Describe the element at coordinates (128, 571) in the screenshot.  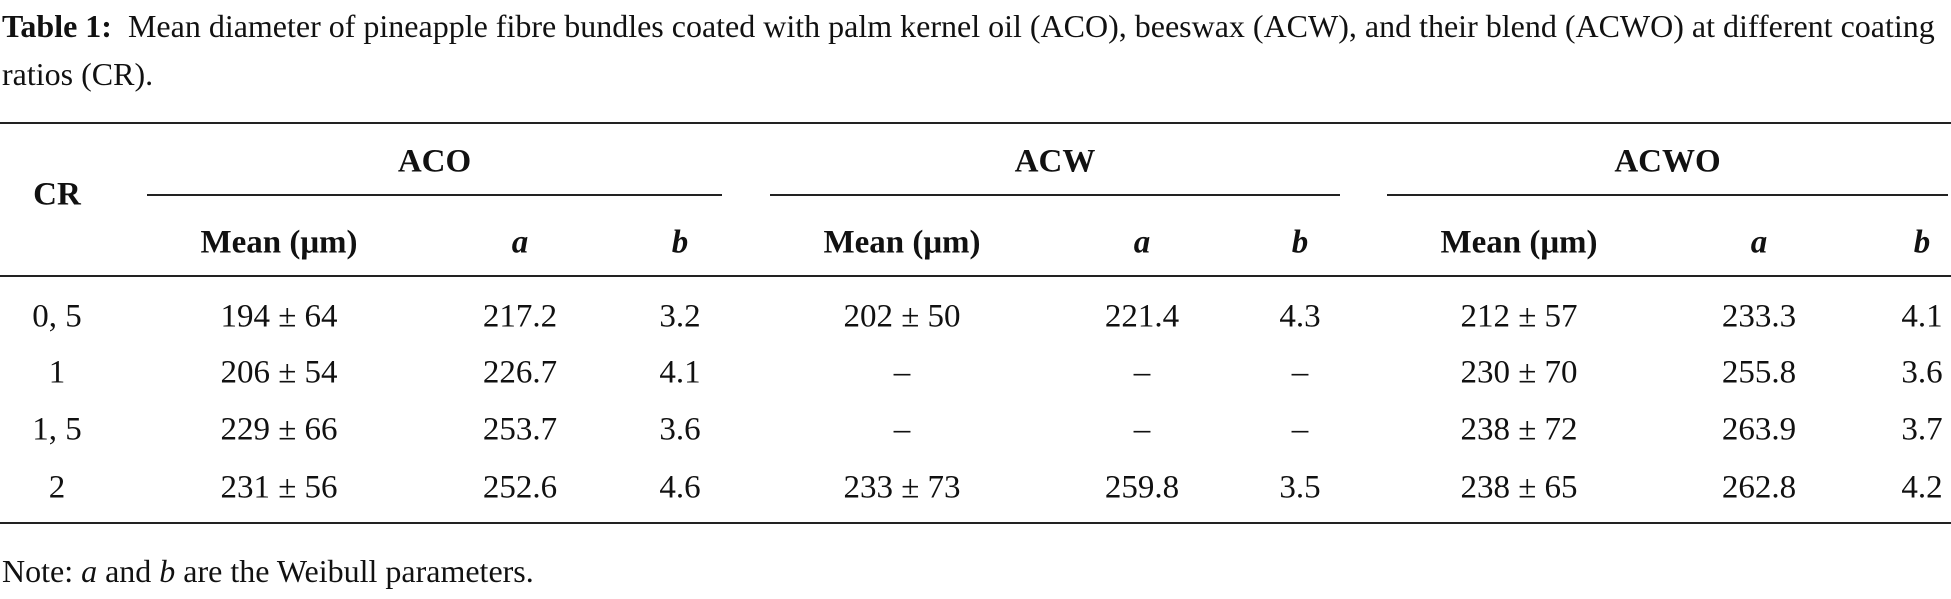
I see `note-text: and` at that location.